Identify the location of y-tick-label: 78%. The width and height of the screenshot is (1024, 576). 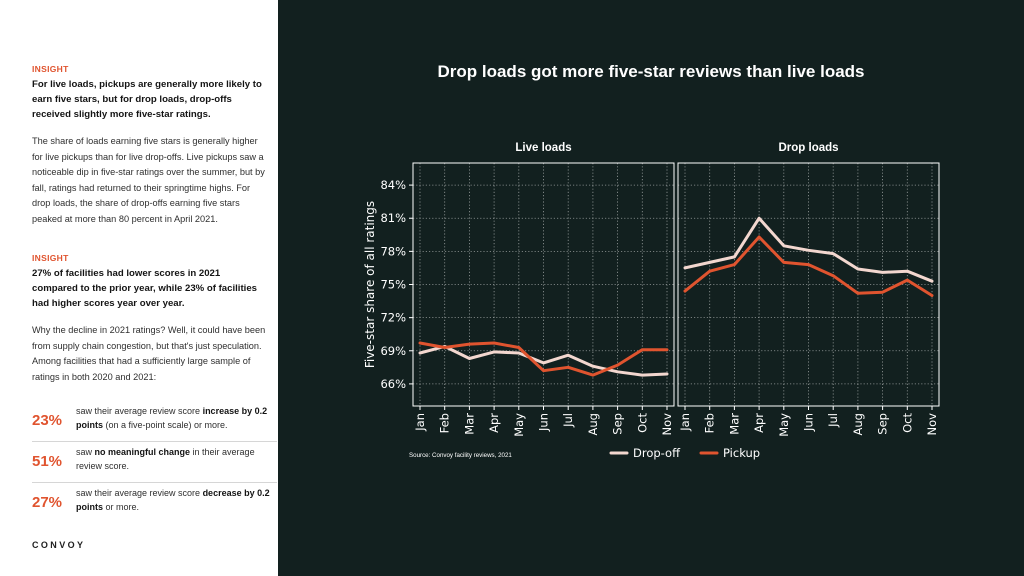
(393, 251).